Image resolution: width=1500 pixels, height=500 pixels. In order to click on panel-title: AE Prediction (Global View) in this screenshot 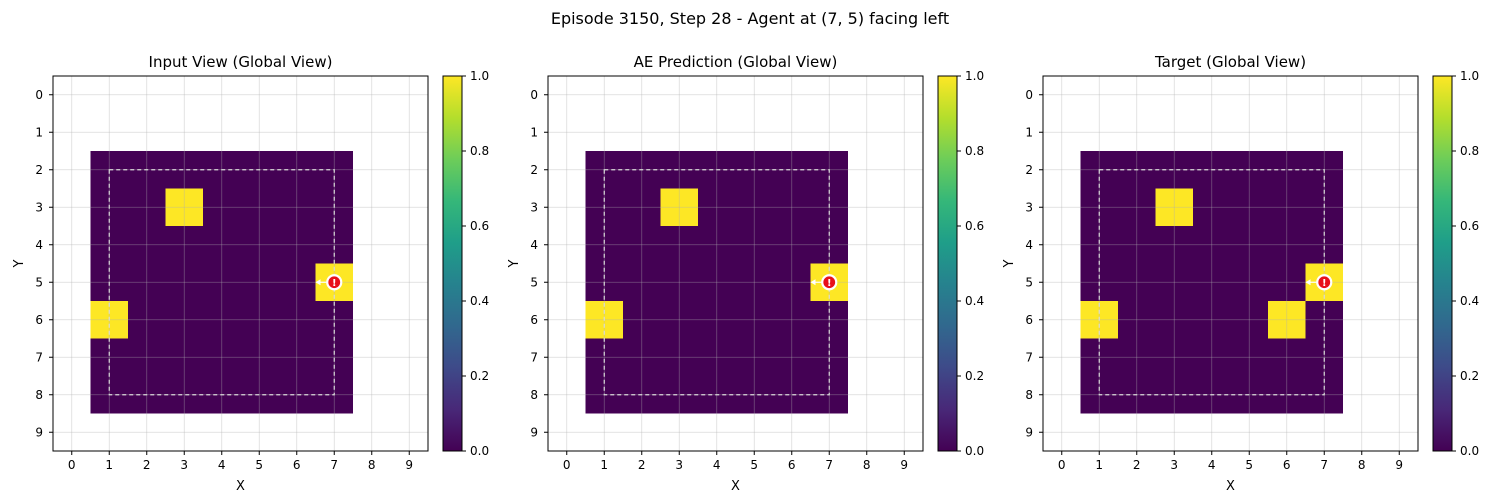, I will do `click(736, 62)`.